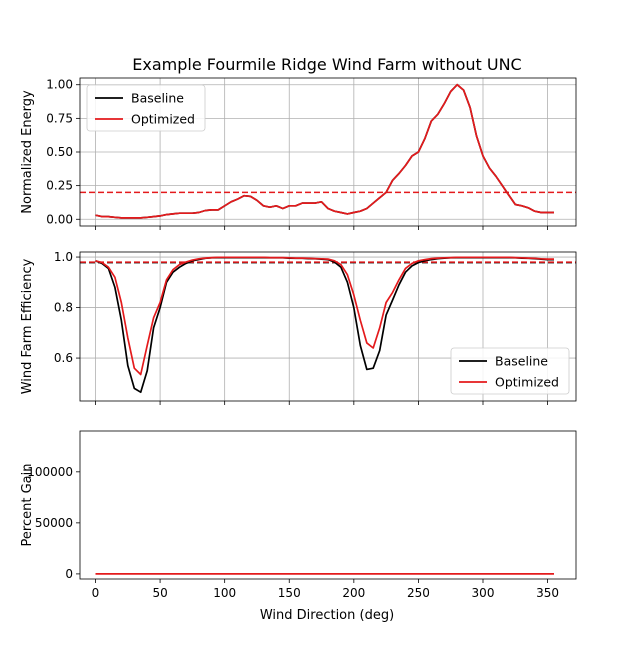 The width and height of the screenshot is (640, 650). I want to click on x-tick-label: 300, so click(483, 593).